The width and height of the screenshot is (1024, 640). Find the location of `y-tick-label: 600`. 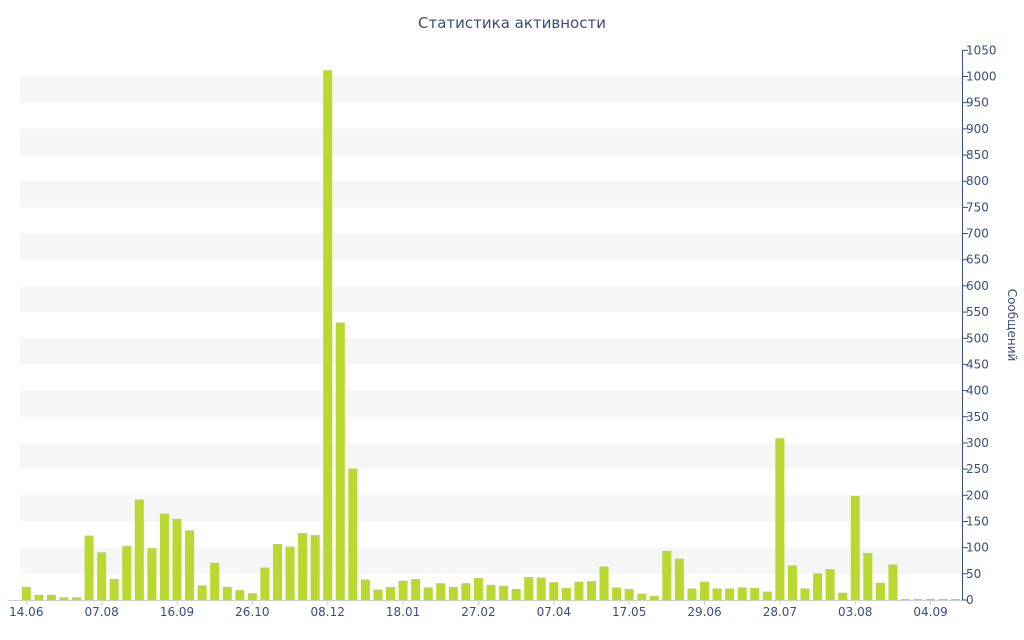

y-tick-label: 600 is located at coordinates (977, 286).